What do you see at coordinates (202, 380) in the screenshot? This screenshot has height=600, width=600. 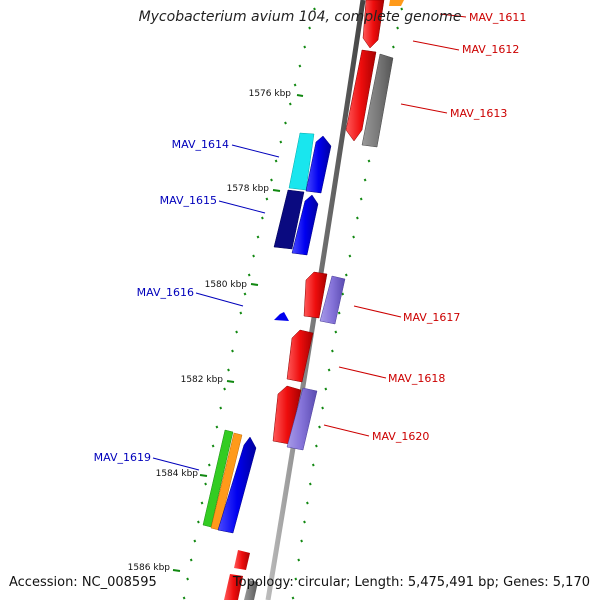 I see `kbp-label: 1582 kbp` at bounding box center [202, 380].